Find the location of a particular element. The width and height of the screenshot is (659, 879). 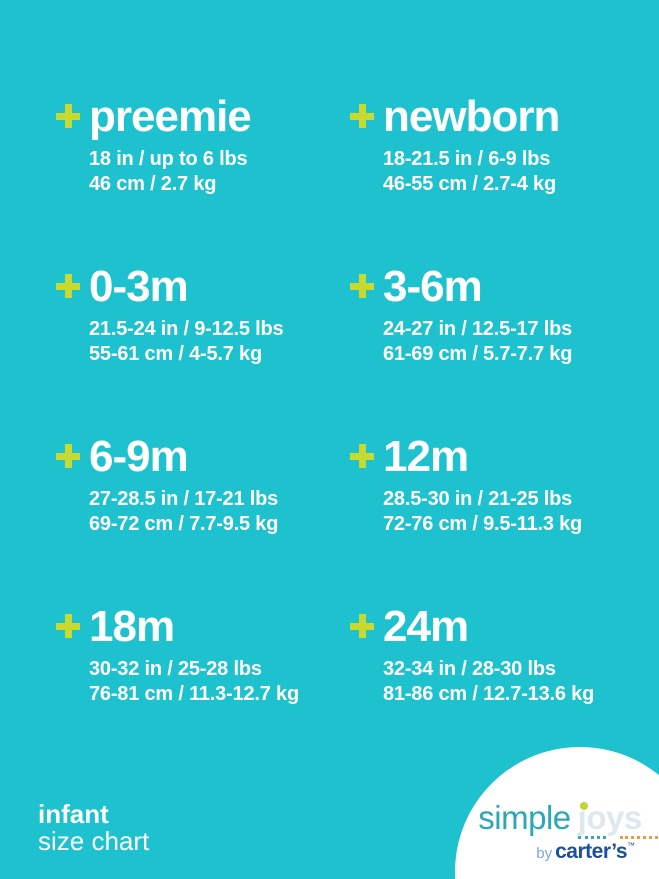

logo-joys-word: joys is located at coordinates (610, 817).